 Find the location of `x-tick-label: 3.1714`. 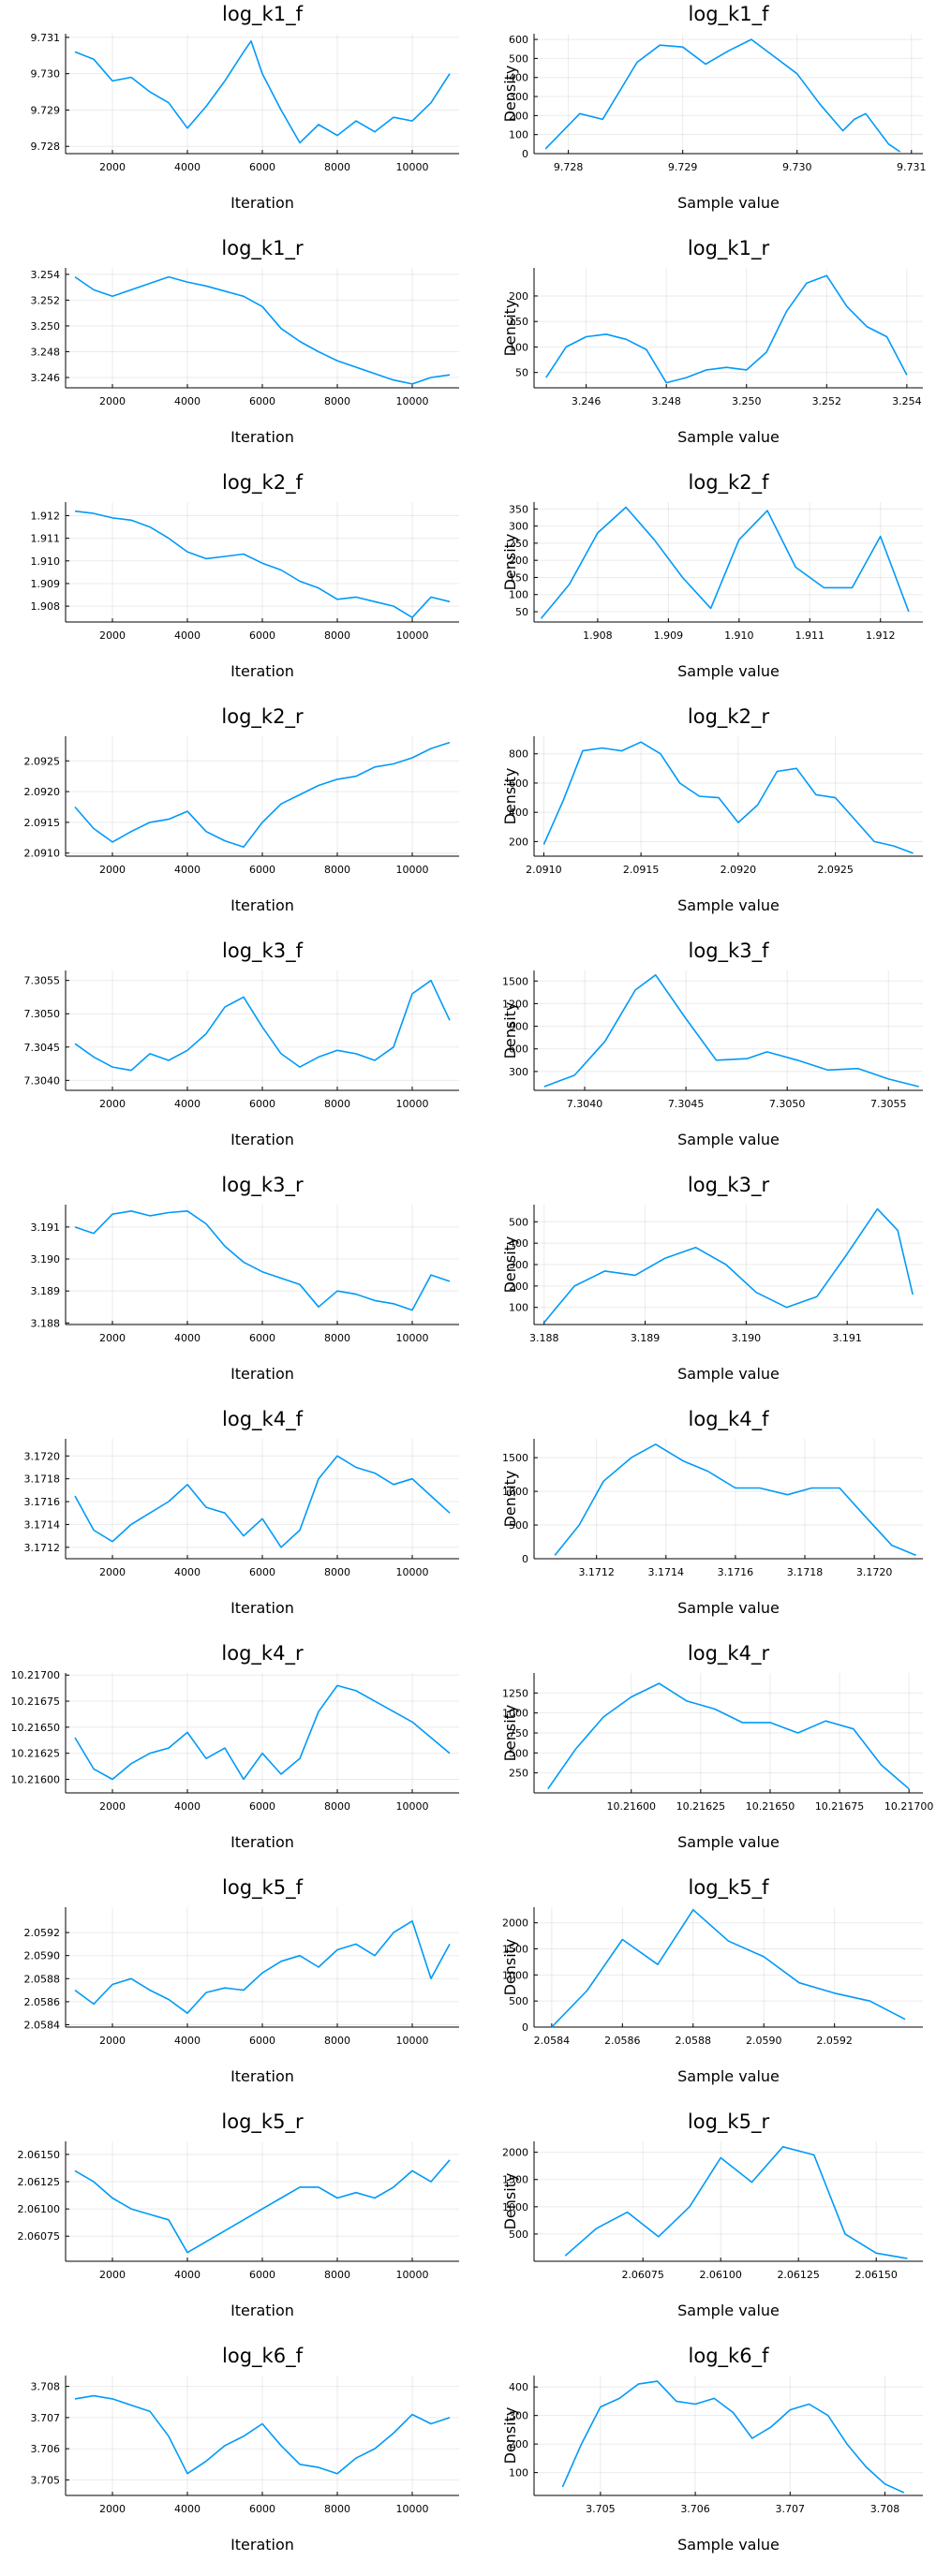

x-tick-label: 3.1714 is located at coordinates (666, 1572).